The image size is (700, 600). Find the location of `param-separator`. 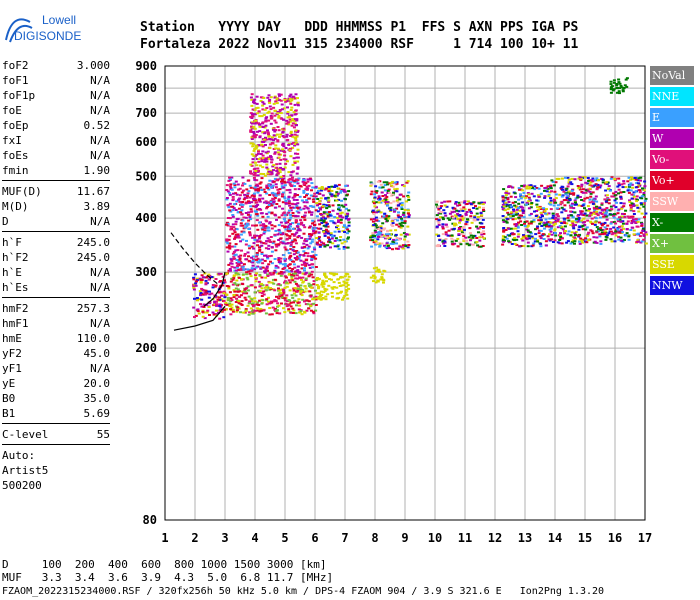

param-separator is located at coordinates (56, 180).